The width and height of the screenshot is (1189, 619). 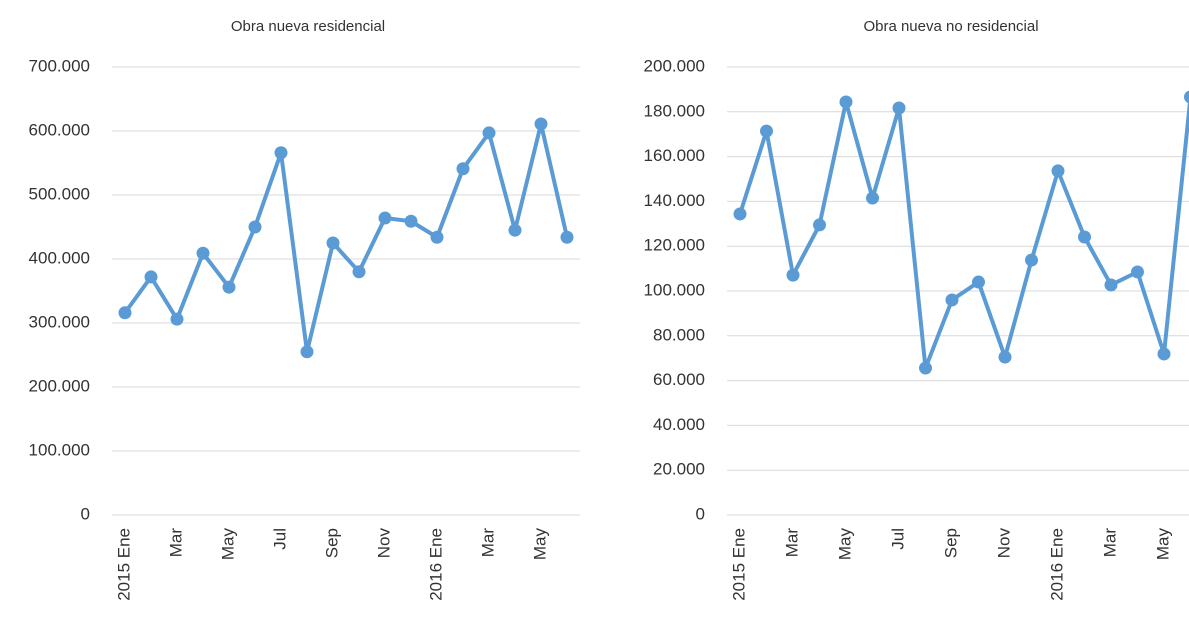 What do you see at coordinates (59, 193) in the screenshot?
I see `y-tick-label: 500.000` at bounding box center [59, 193].